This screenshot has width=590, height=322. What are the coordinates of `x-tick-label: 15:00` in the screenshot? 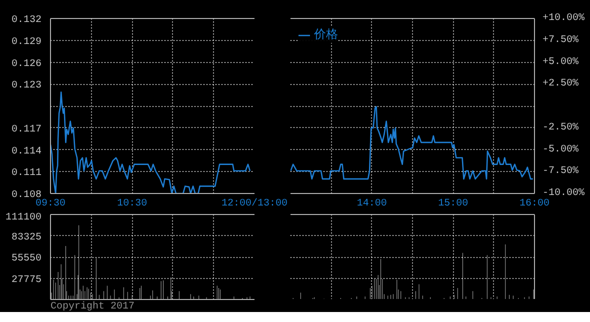 It's located at (453, 204).